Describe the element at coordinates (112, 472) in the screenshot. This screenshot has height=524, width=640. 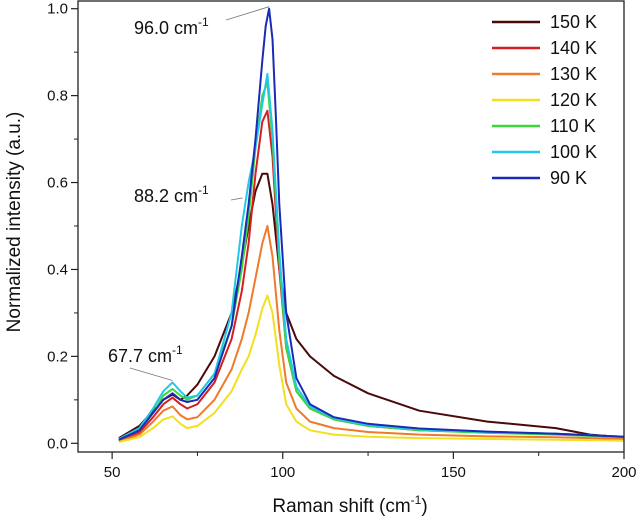
I see `x-tick-label: 50` at that location.